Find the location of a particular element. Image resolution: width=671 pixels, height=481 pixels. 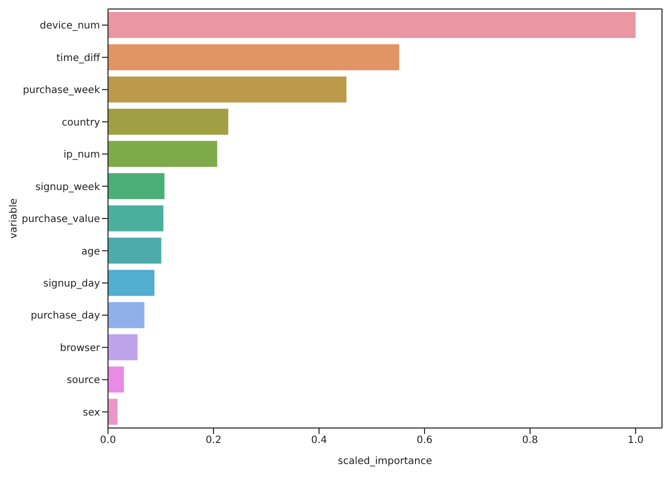

y-tick-label: purchase_day is located at coordinates (65, 316).